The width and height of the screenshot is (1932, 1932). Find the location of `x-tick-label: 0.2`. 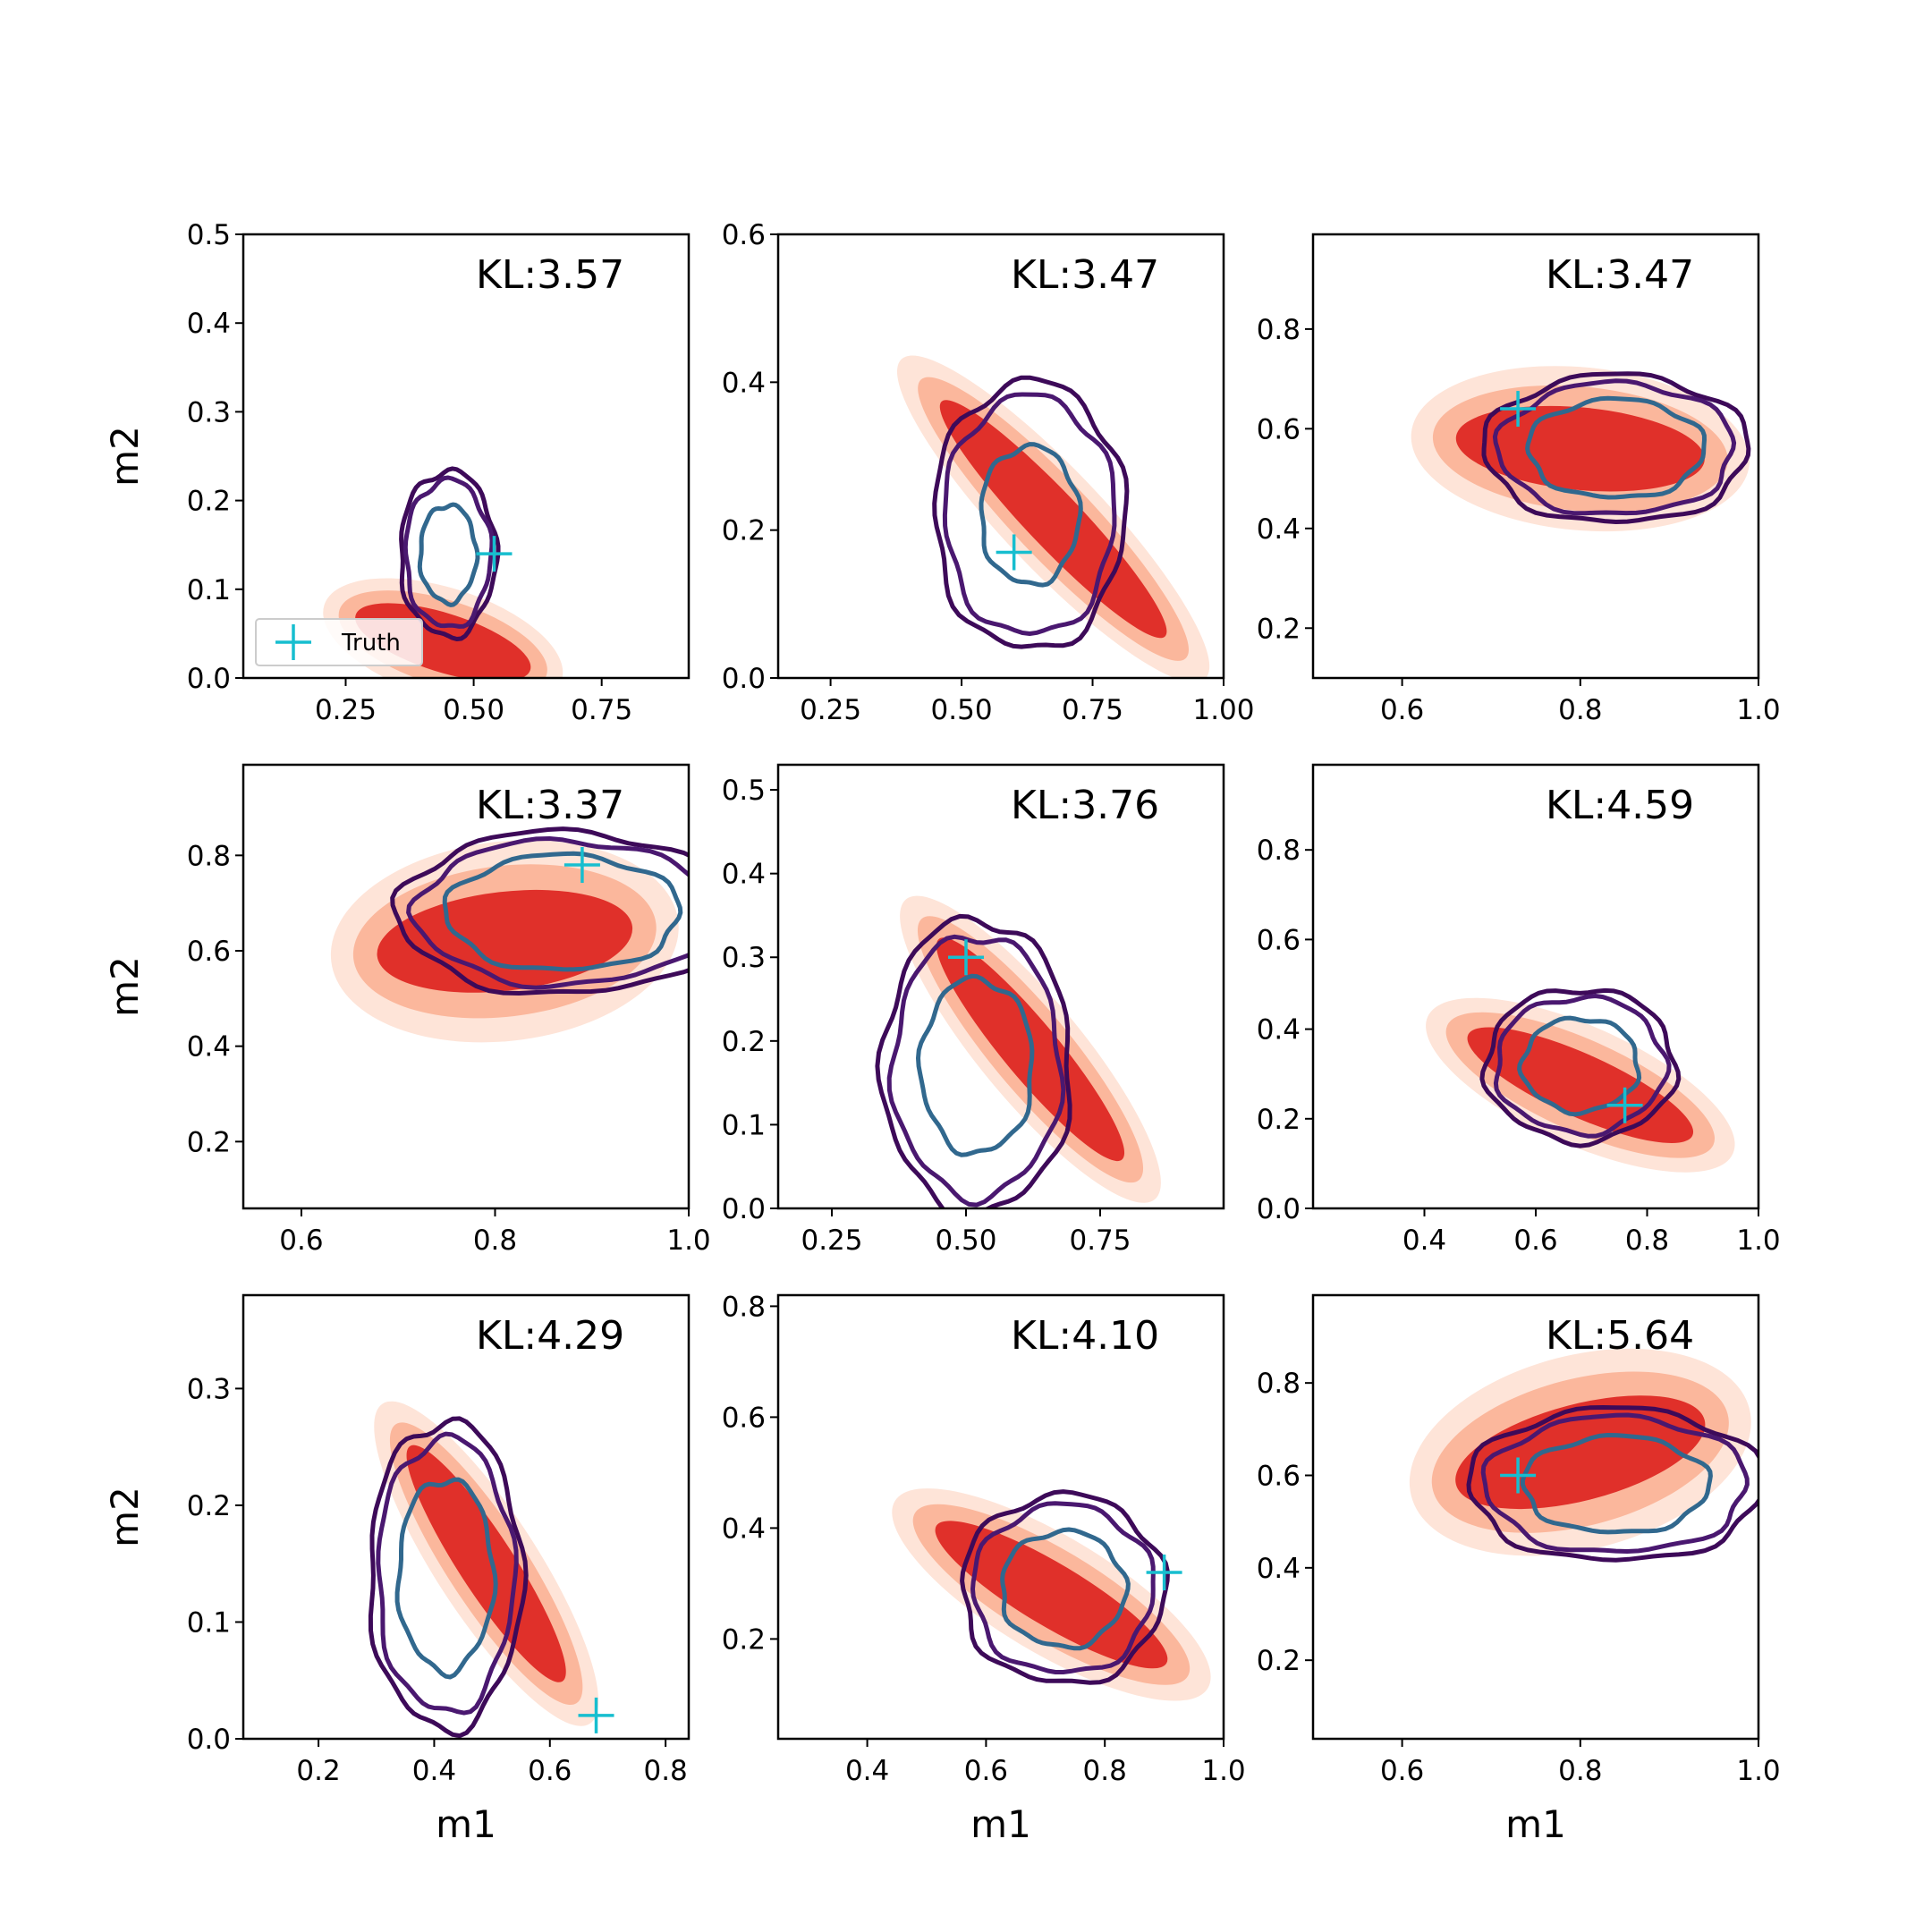

x-tick-label: 0.2 is located at coordinates (318, 1771).